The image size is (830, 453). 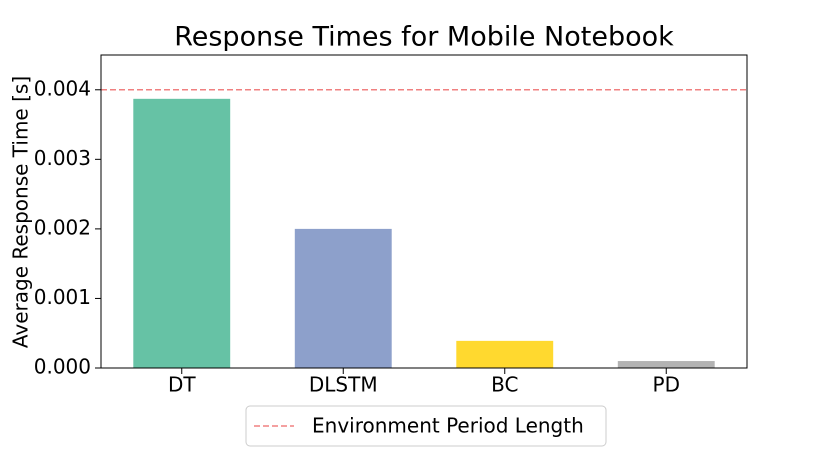 I want to click on y-tick-label: 0.001, so click(x=62, y=297).